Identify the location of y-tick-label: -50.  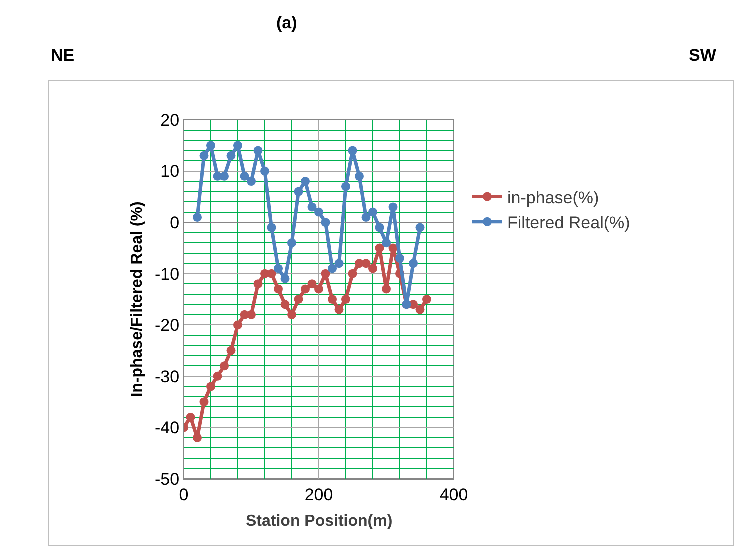
(167, 479).